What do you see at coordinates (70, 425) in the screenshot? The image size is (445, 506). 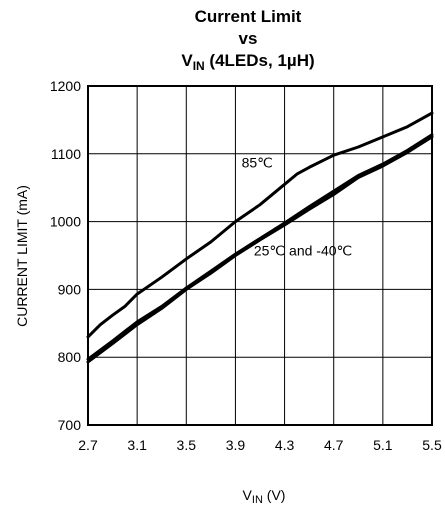 I see `y-tick-label: 700` at bounding box center [70, 425].